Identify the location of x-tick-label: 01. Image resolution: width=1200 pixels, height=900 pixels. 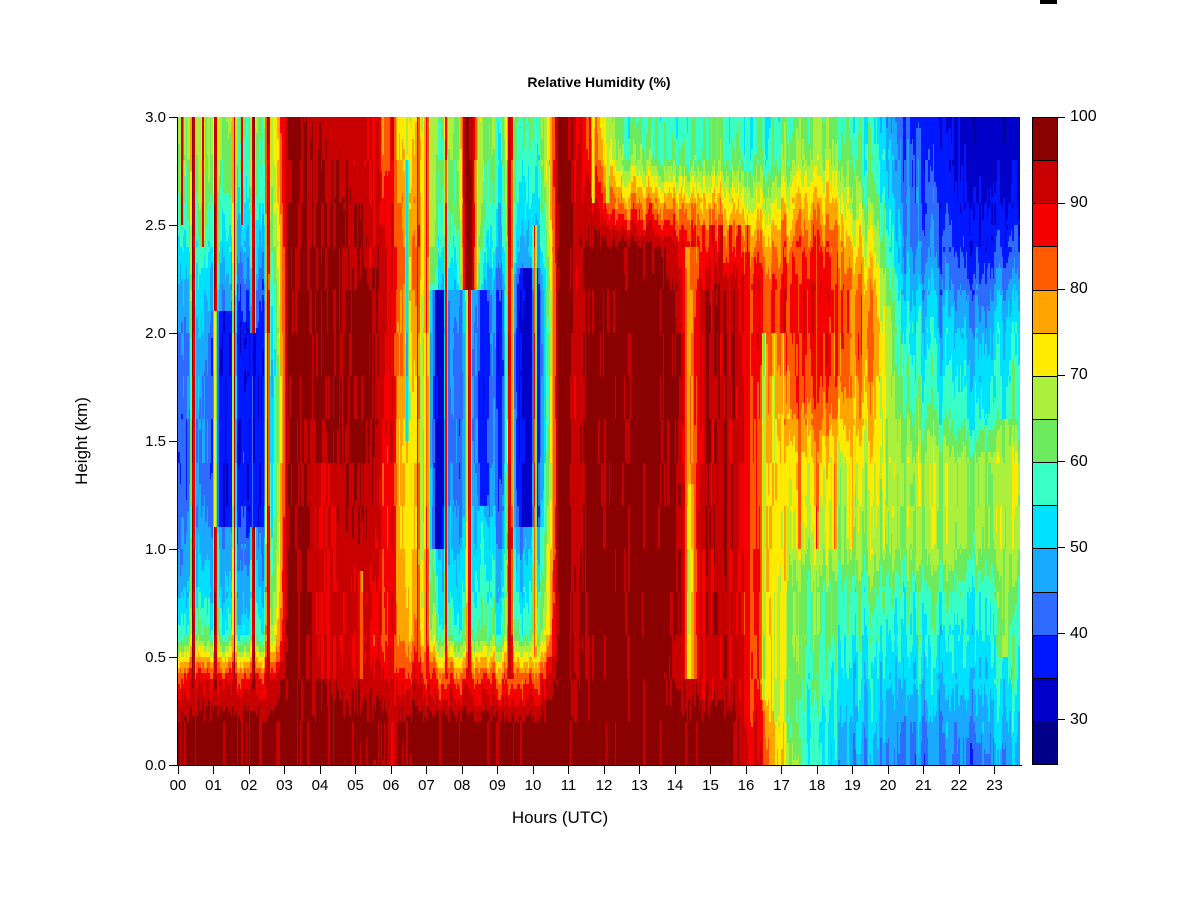
(213, 785).